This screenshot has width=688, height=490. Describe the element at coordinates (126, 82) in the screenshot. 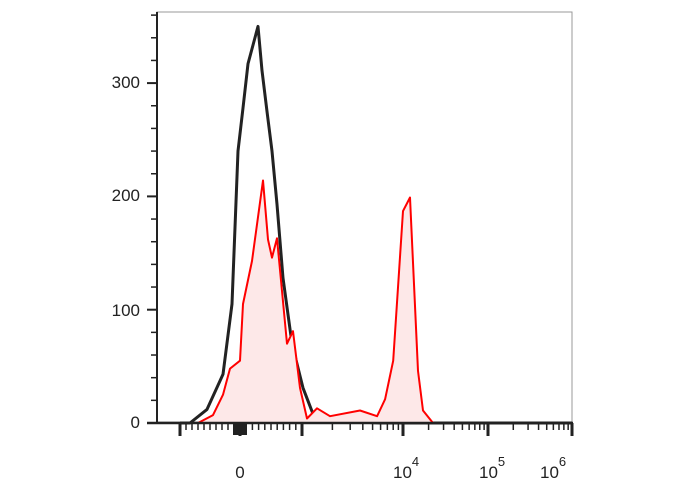

I see `y-tick-label-300: 300` at that location.